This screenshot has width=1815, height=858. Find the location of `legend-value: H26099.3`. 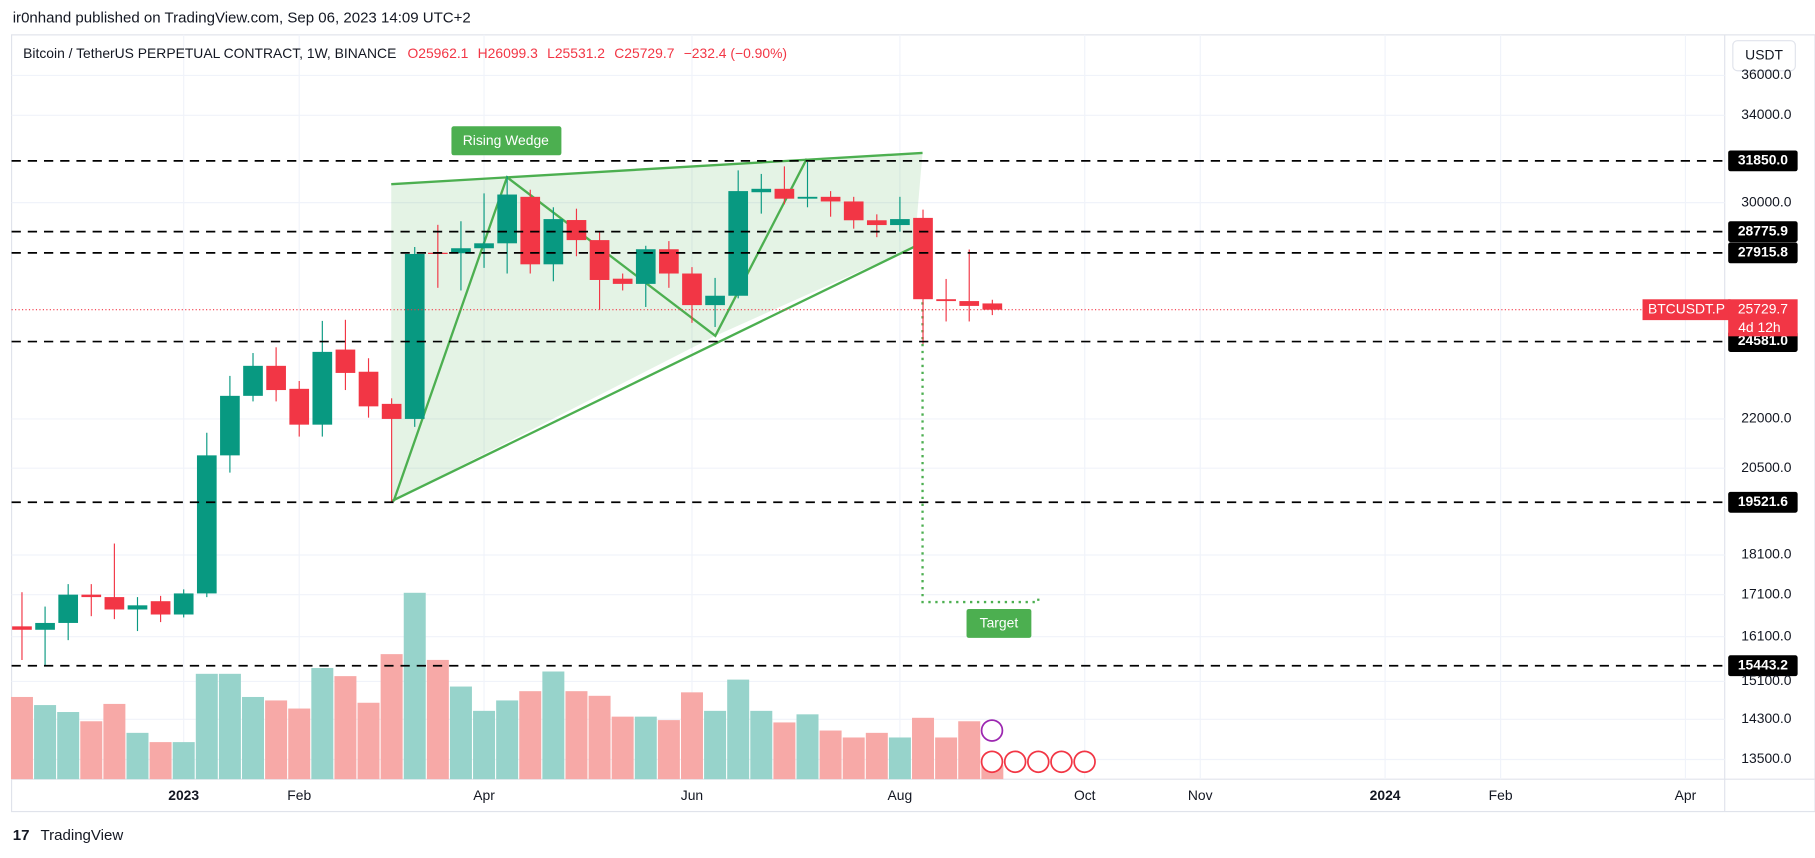

legend-value: H26099.3 is located at coordinates (508, 53).